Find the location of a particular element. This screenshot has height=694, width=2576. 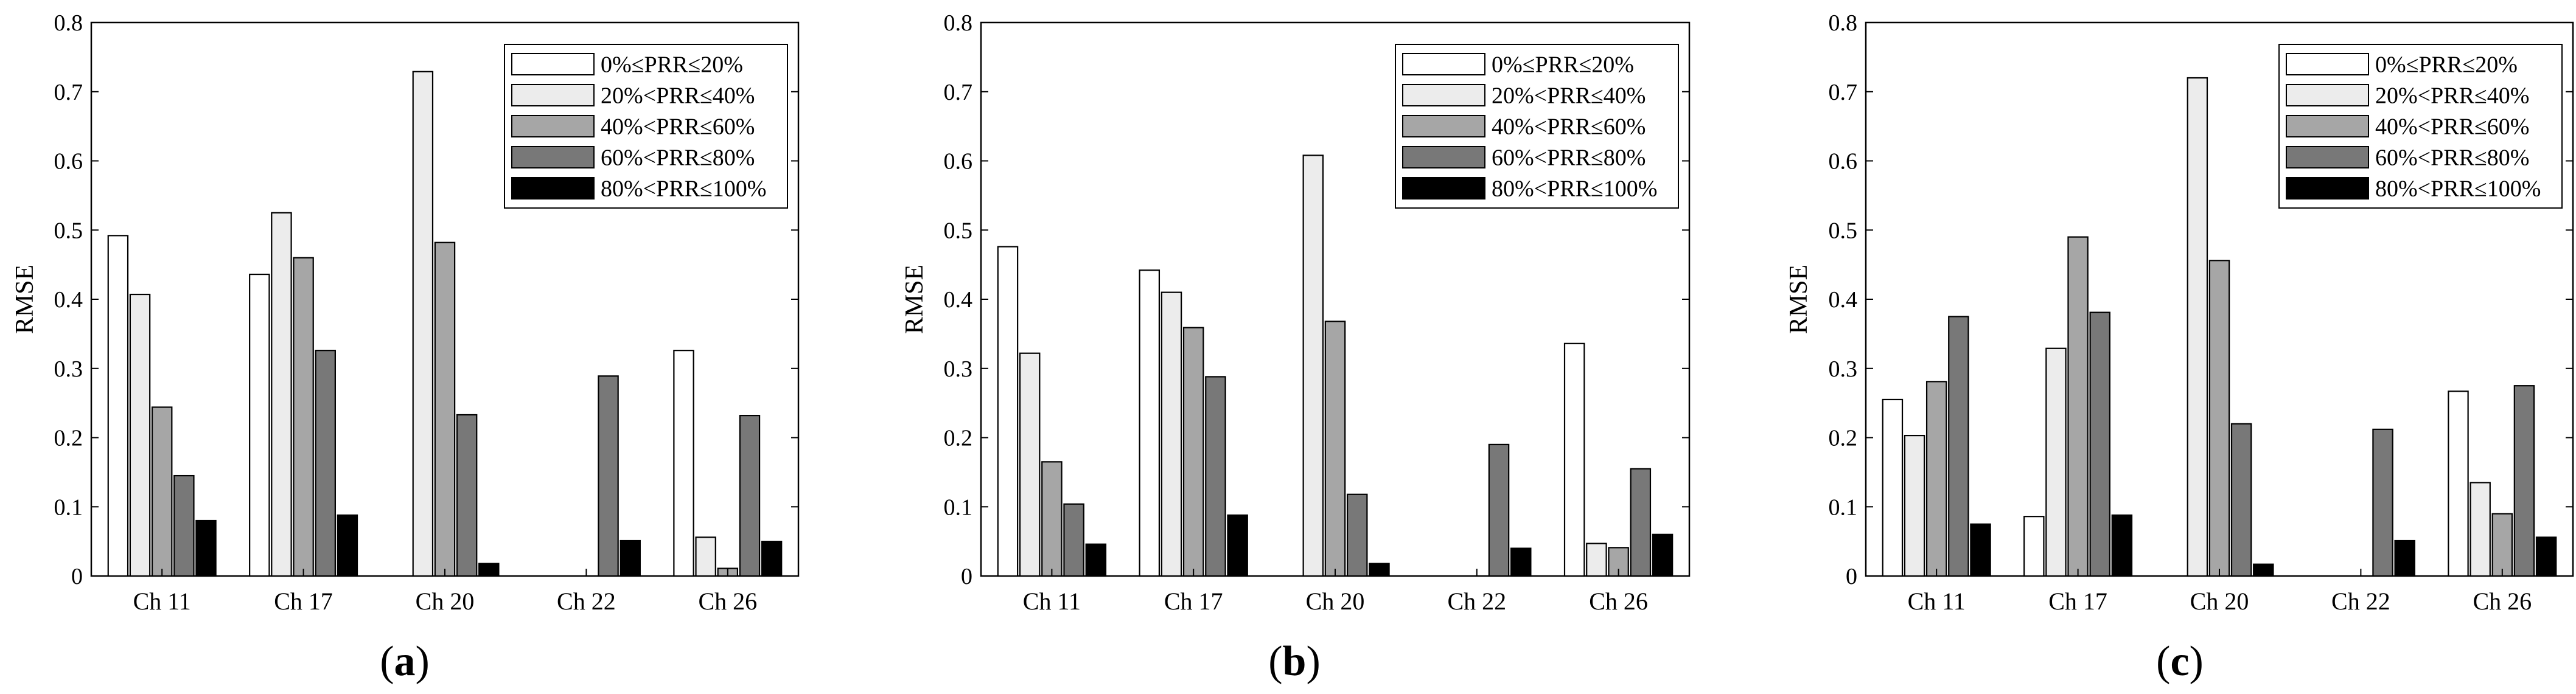

panel-label: (c) is located at coordinates (2180, 661).